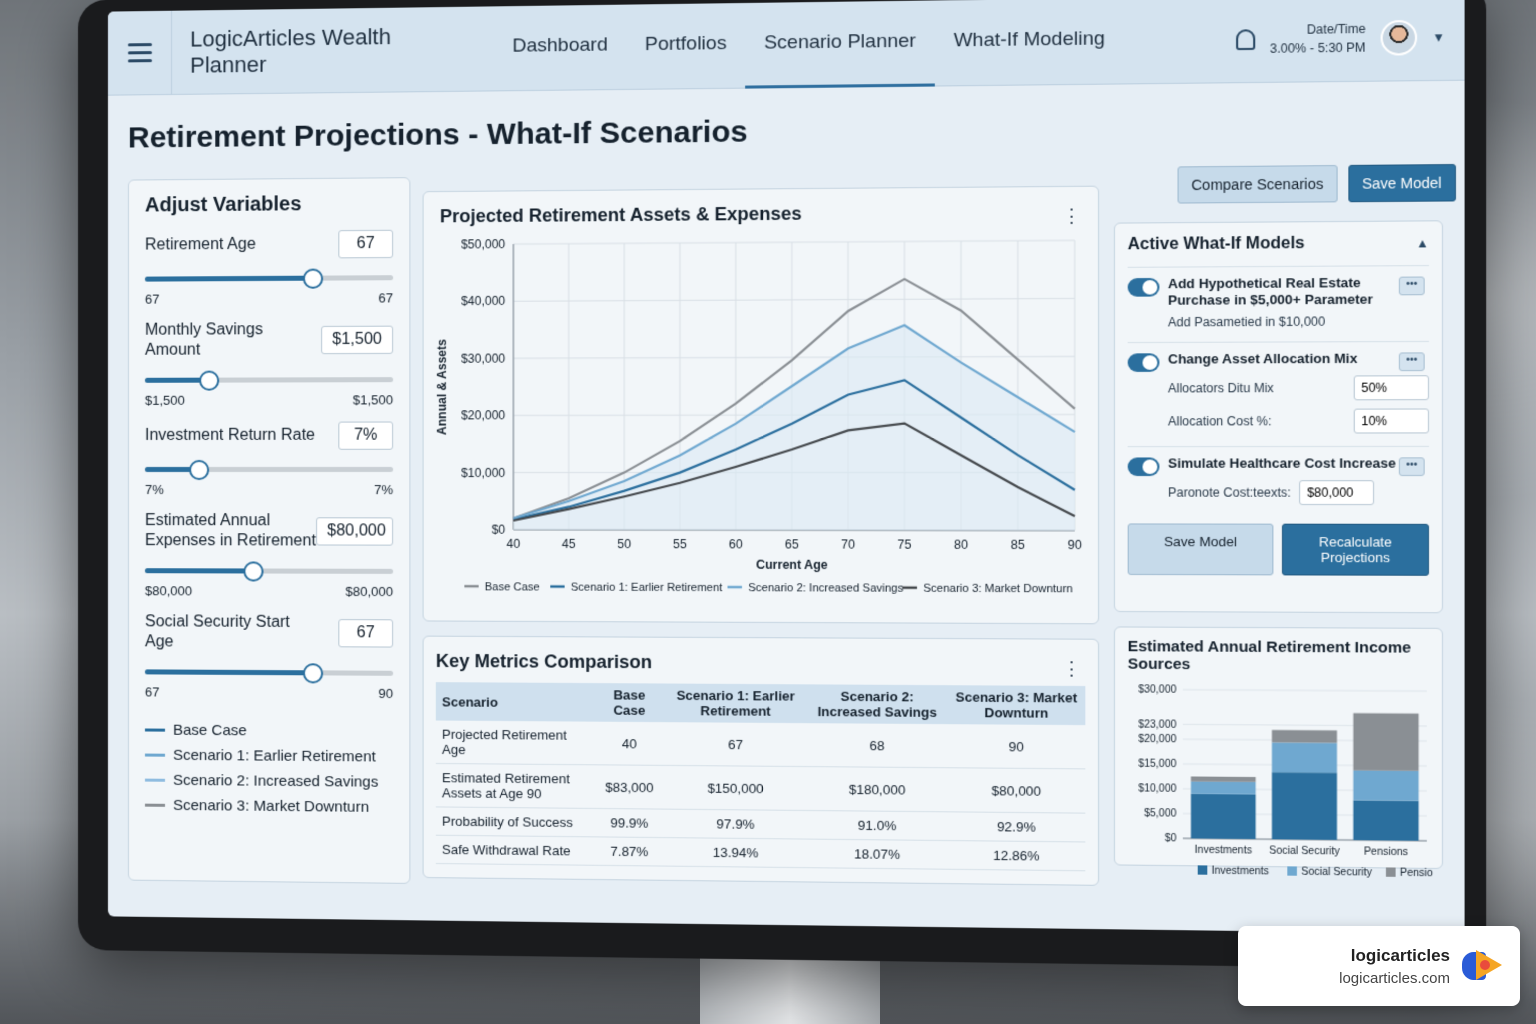 This screenshot has width=1536, height=1024. Describe the element at coordinates (1262, 358) in the screenshot. I see `model-name: Change Asset Allocation Mix` at that location.